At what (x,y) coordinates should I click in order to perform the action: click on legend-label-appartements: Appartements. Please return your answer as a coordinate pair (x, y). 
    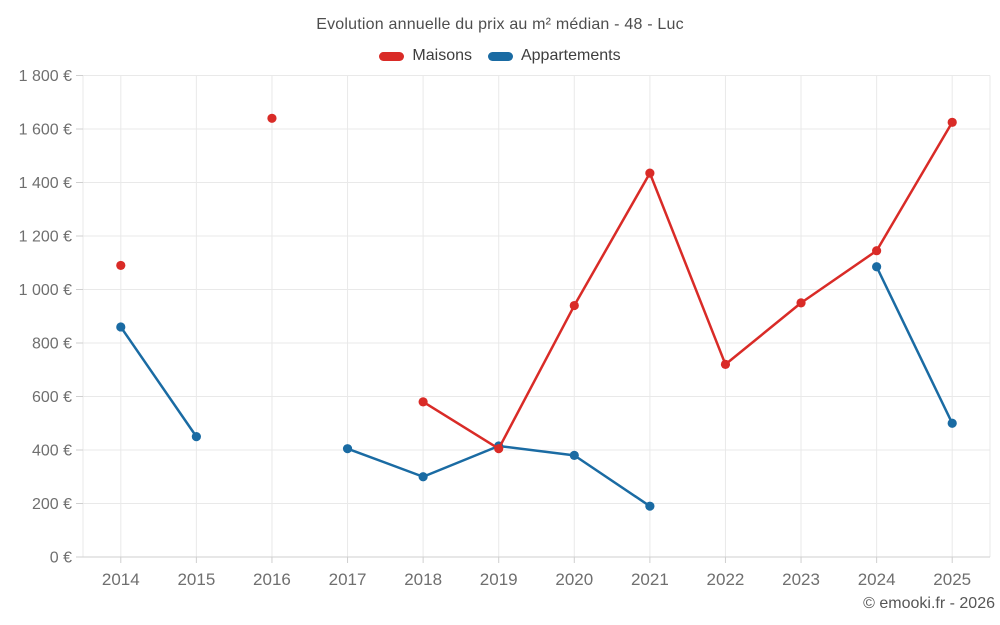
    Looking at the image, I should click on (570, 55).